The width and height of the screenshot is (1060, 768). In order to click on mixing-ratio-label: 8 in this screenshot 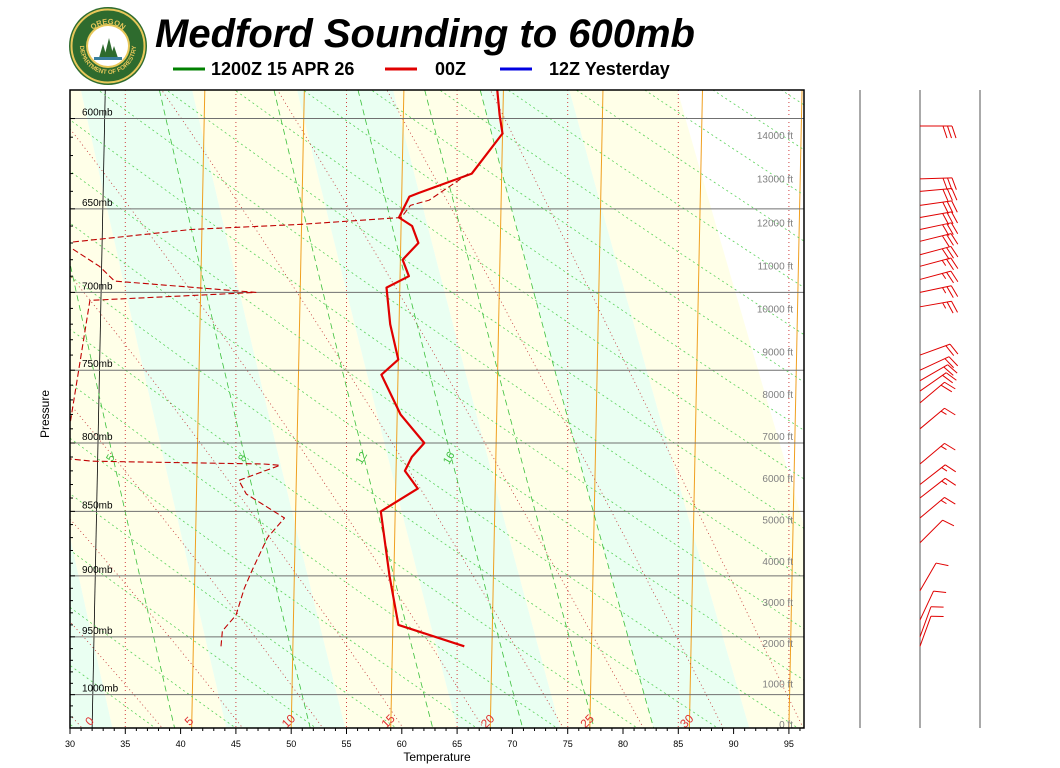, I will do `click(242, 458)`.